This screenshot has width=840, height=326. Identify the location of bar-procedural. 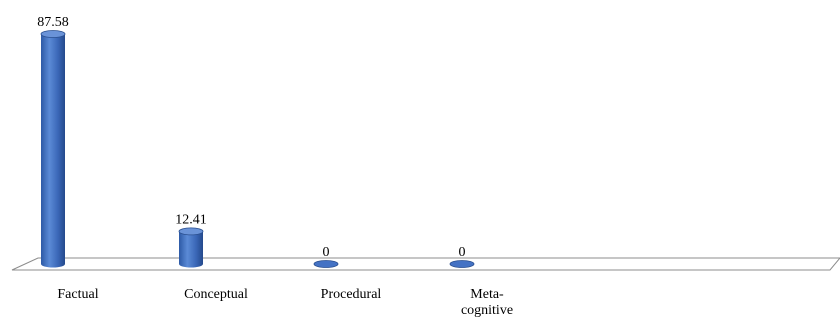
(326, 264).